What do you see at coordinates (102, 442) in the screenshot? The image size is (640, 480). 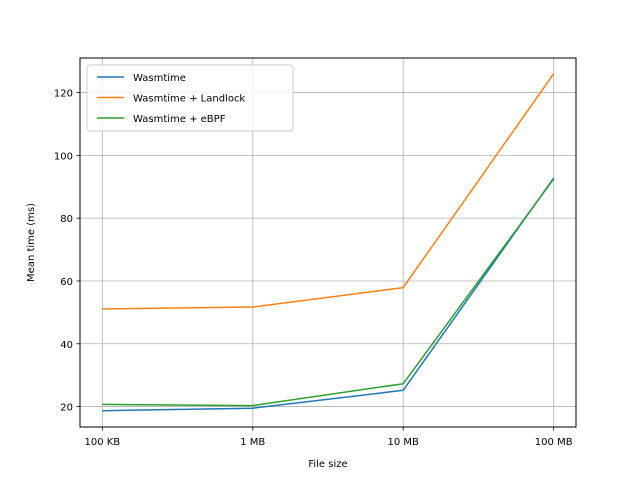 I see `x-tick-label: 100 KB` at bounding box center [102, 442].